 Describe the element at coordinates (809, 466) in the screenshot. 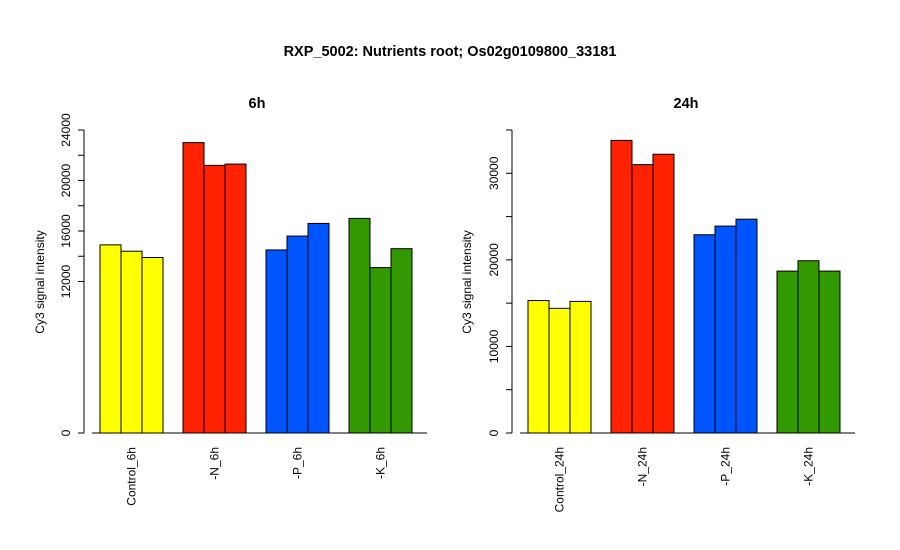

I see `category-label-24h-3: -K_24h` at that location.